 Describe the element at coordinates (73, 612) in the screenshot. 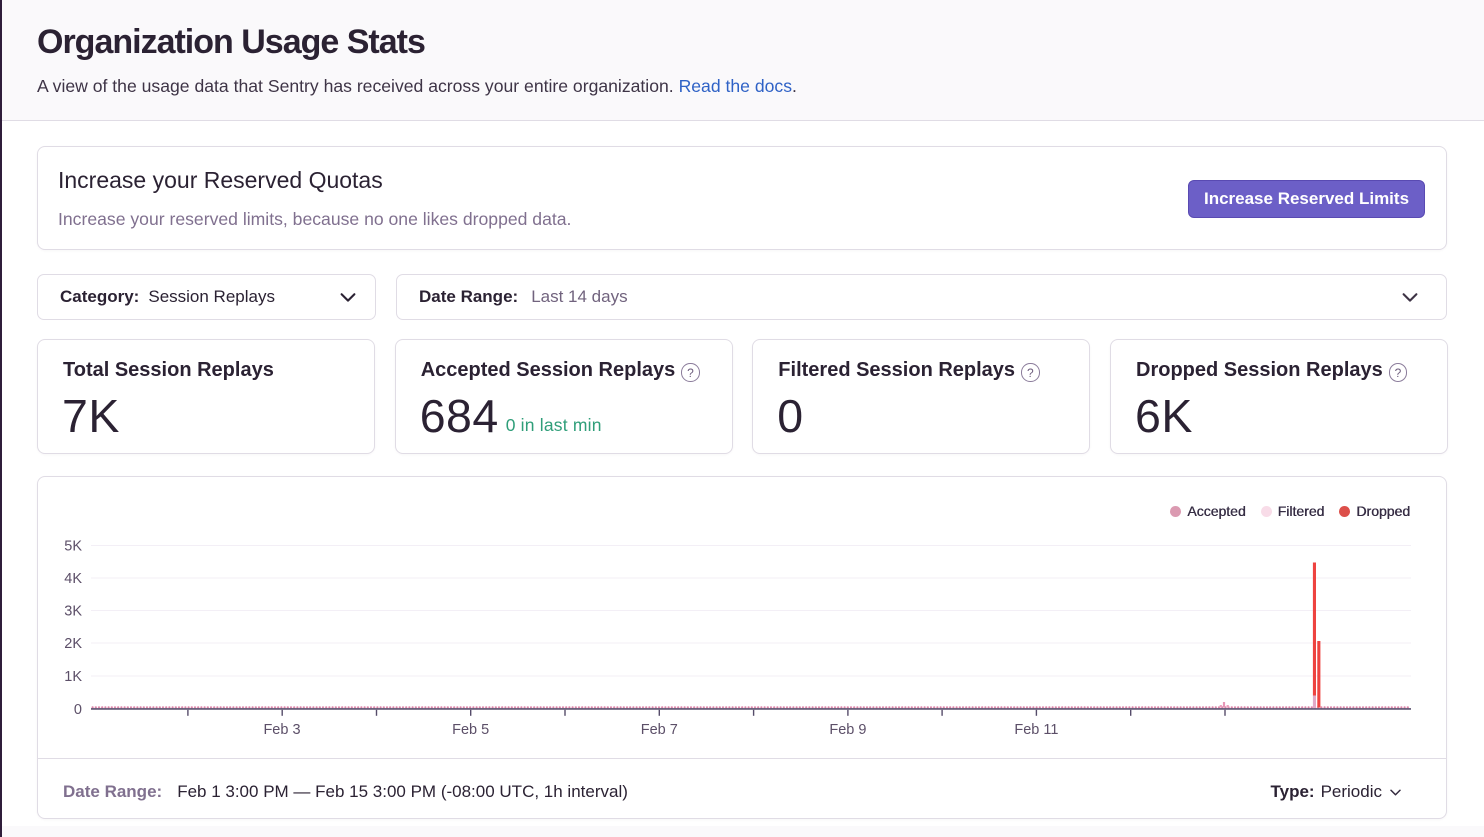

I see `svg-text: 3K` at that location.